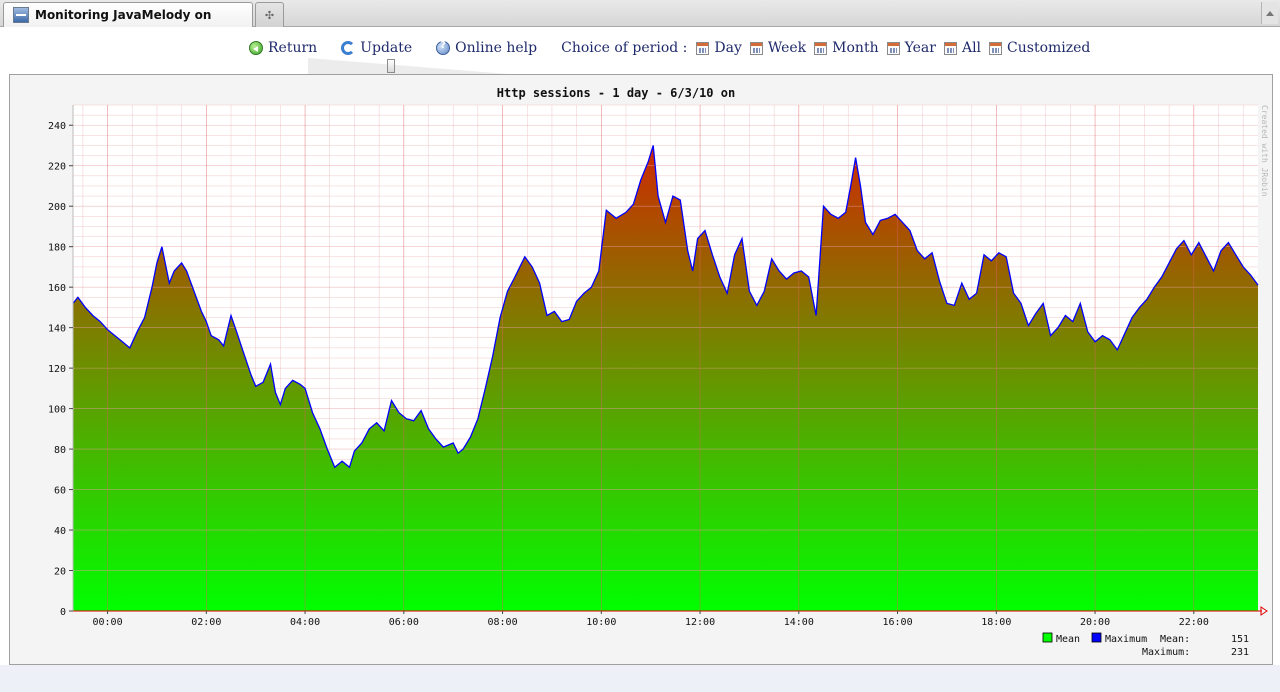  What do you see at coordinates (60, 531) in the screenshot?
I see `y-tick-label: 40` at bounding box center [60, 531].